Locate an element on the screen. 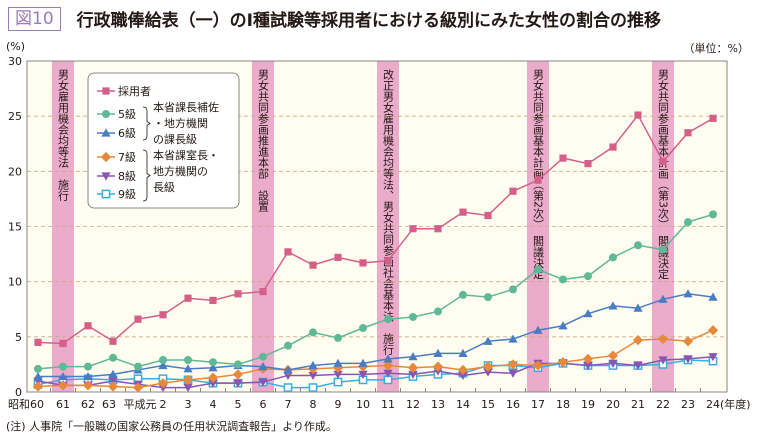 This screenshot has height=440, width=757. y-tick-label: 5 is located at coordinates (18, 337).